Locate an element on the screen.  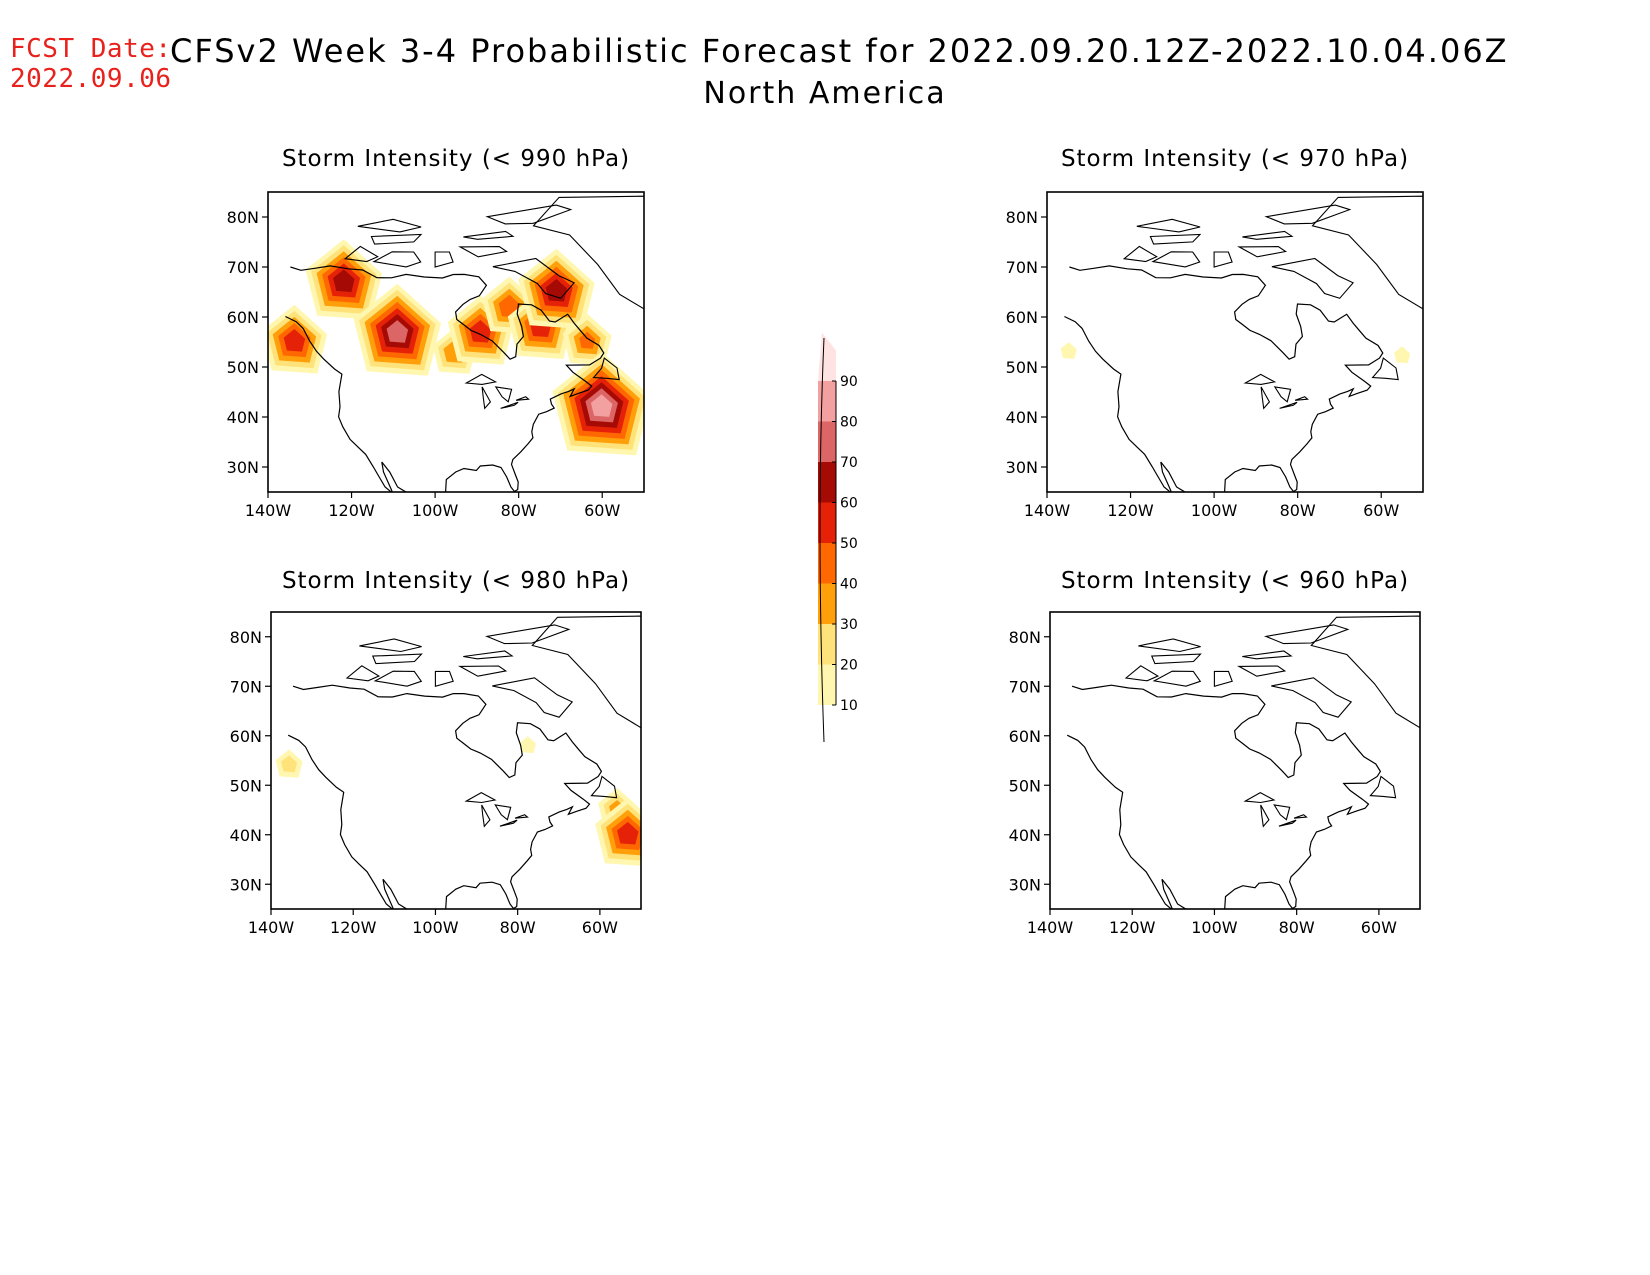
fcst-date: 2022.09.06 is located at coordinates (91, 79).